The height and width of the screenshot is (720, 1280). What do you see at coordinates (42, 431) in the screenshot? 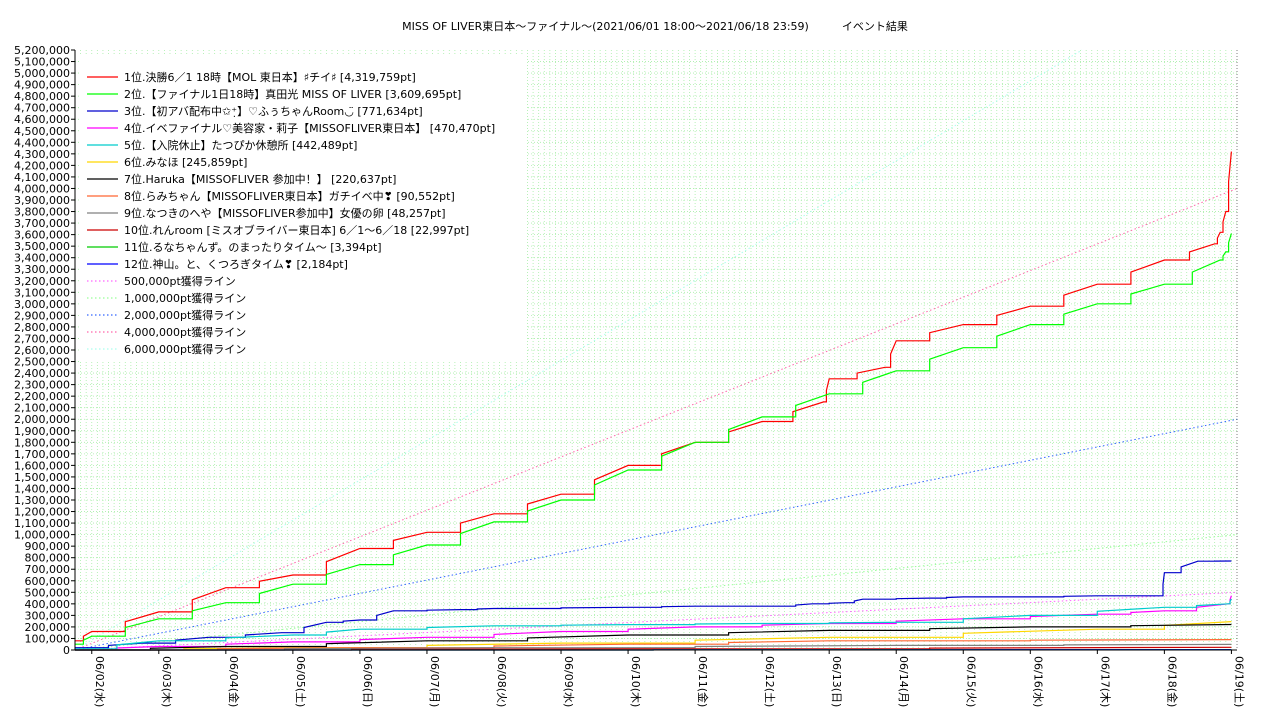
I see `y-tick-label: 1,900,000` at bounding box center [42, 431].